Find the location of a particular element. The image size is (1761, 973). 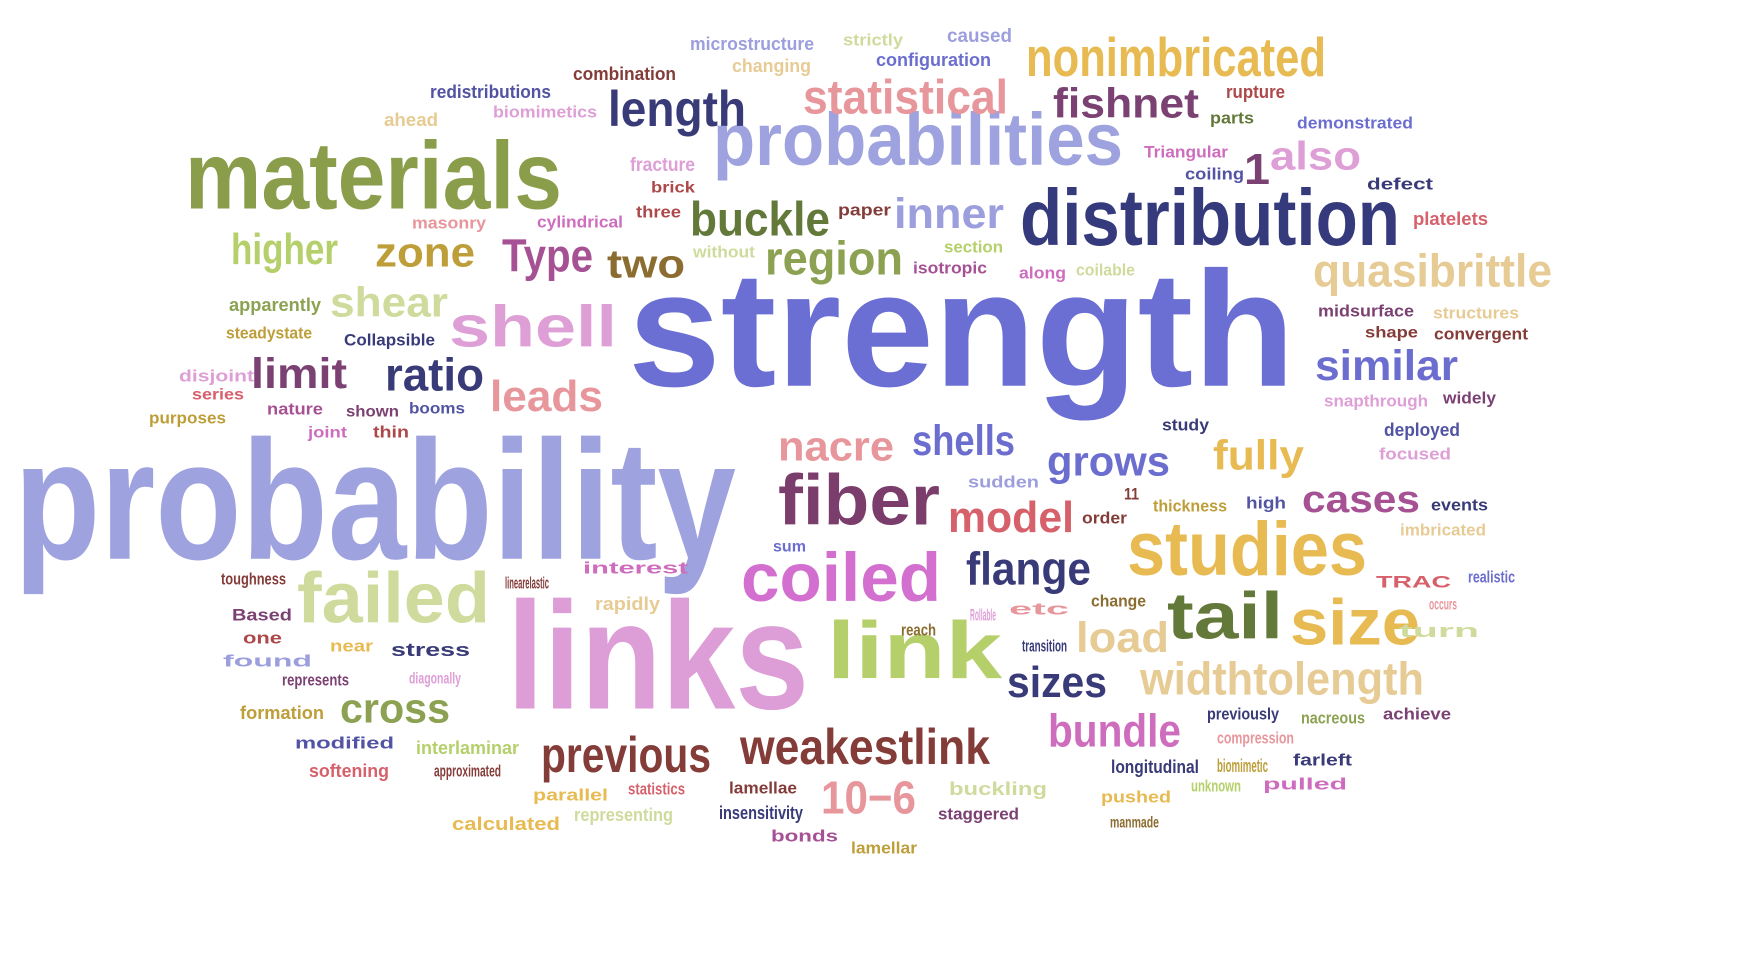

cloud-word: platelets is located at coordinates (1451, 219).